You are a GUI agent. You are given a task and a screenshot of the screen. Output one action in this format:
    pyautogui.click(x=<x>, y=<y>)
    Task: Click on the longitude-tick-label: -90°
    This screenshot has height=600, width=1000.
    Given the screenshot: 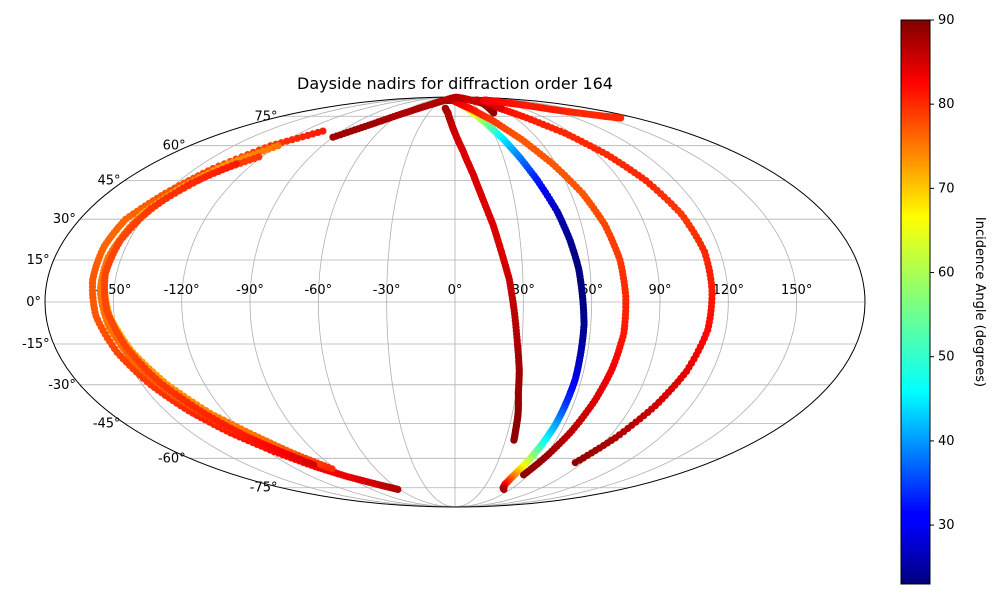 What is the action you would take?
    pyautogui.click(x=250, y=290)
    